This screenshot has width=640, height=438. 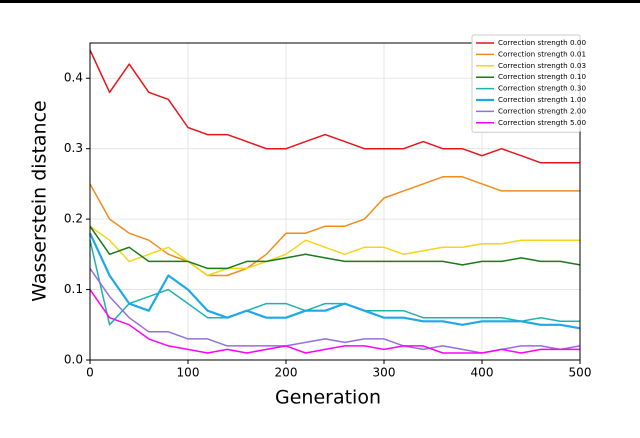 What do you see at coordinates (542, 110) in the screenshot?
I see `legend-label: Correction strength 2.00` at bounding box center [542, 110].